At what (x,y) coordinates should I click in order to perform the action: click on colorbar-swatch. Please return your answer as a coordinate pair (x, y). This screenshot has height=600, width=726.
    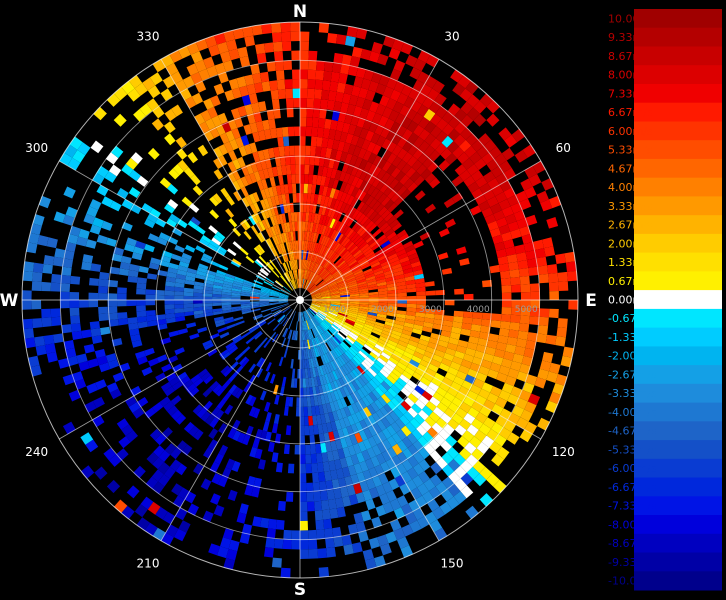
    Looking at the image, I should click on (678, 543).